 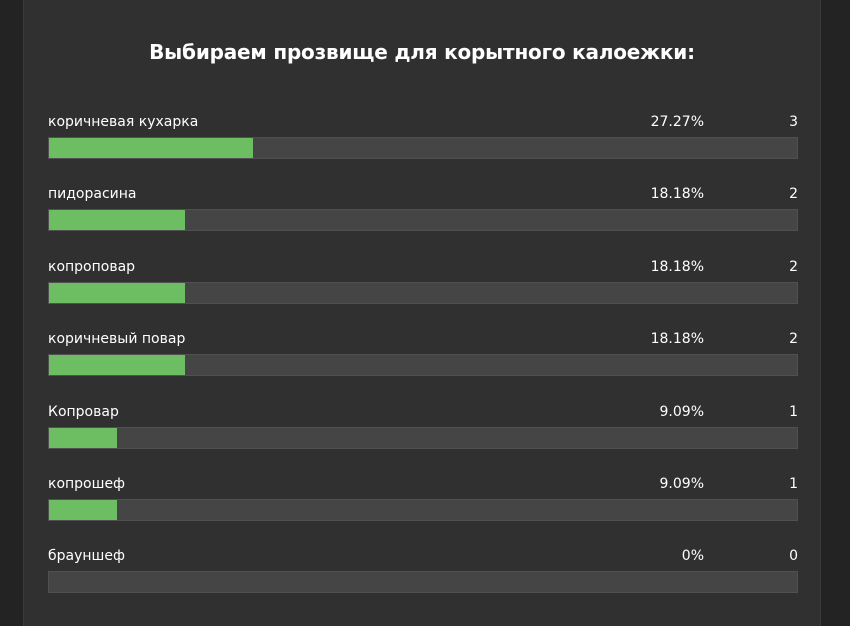 I want to click on poll-option: копрошеф 9.09% 1, so click(x=423, y=499).